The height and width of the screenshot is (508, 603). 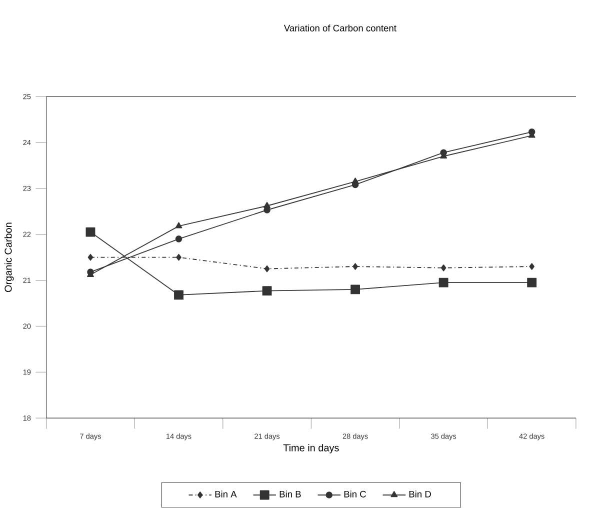 What do you see at coordinates (355, 494) in the screenshot?
I see `legend-label: Bin C` at bounding box center [355, 494].